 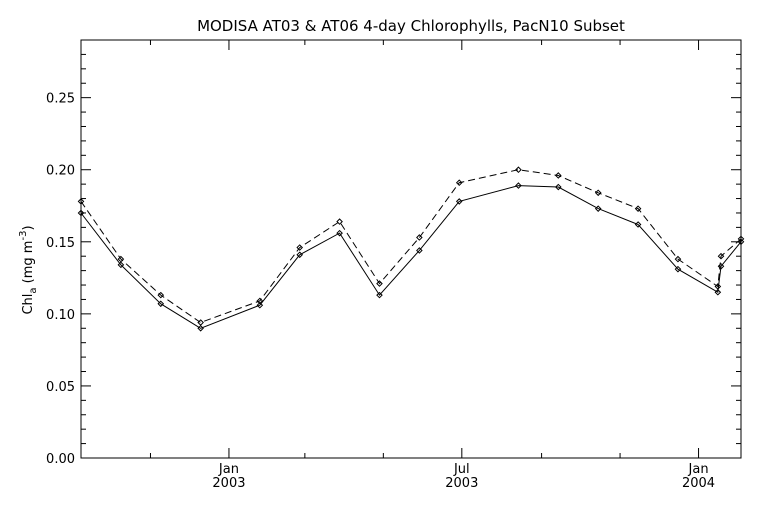 I want to click on y-axis-label: Chla (mg m-3), so click(x=28, y=269).